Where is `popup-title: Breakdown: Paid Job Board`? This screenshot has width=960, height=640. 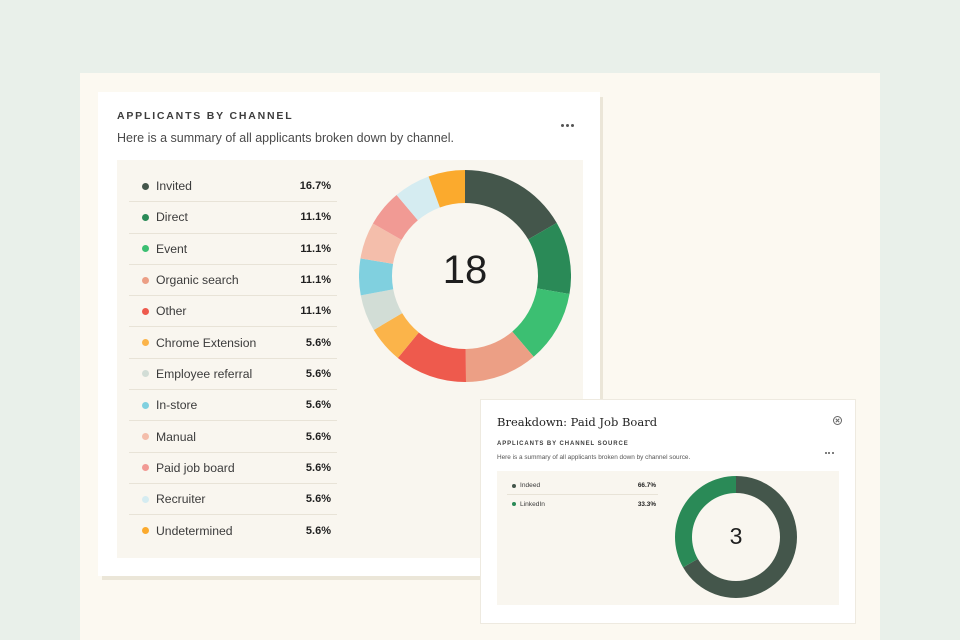
popup-title: Breakdown: Paid Job Board is located at coordinates (577, 422).